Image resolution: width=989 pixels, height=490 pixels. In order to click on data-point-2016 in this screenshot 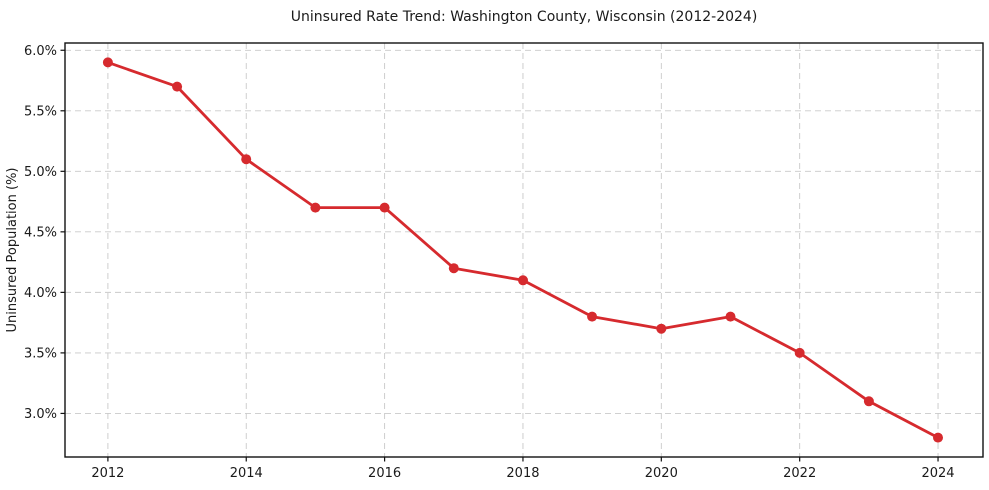, I will do `click(384, 207)`.